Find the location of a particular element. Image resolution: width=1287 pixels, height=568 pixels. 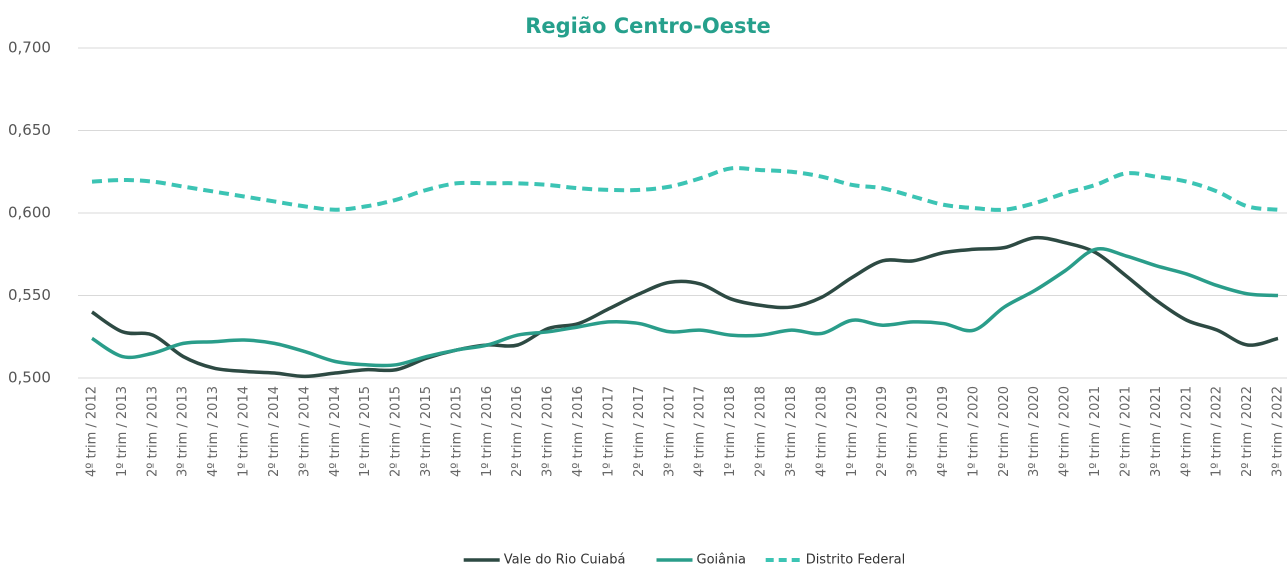

x-tick-label: 3º trim / 2022 is located at coordinates (1278, 431).